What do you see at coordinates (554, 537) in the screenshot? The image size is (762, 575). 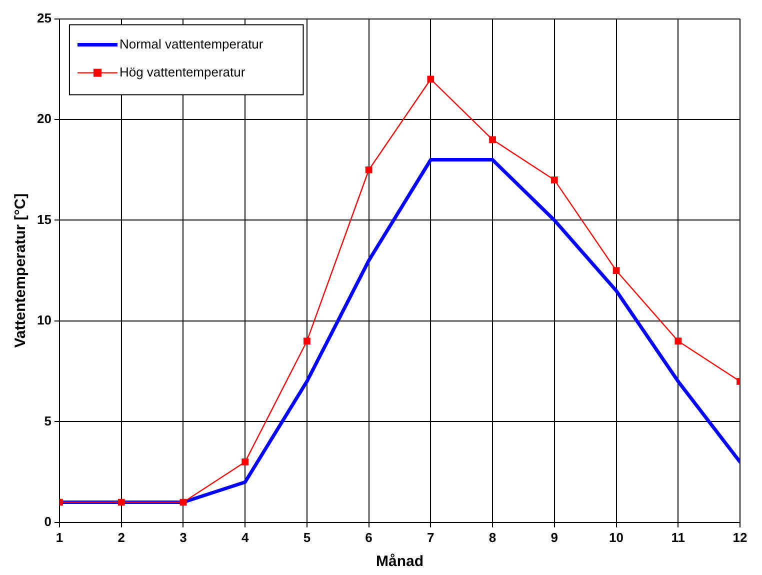 I see `x-tick-label: 9` at bounding box center [554, 537].